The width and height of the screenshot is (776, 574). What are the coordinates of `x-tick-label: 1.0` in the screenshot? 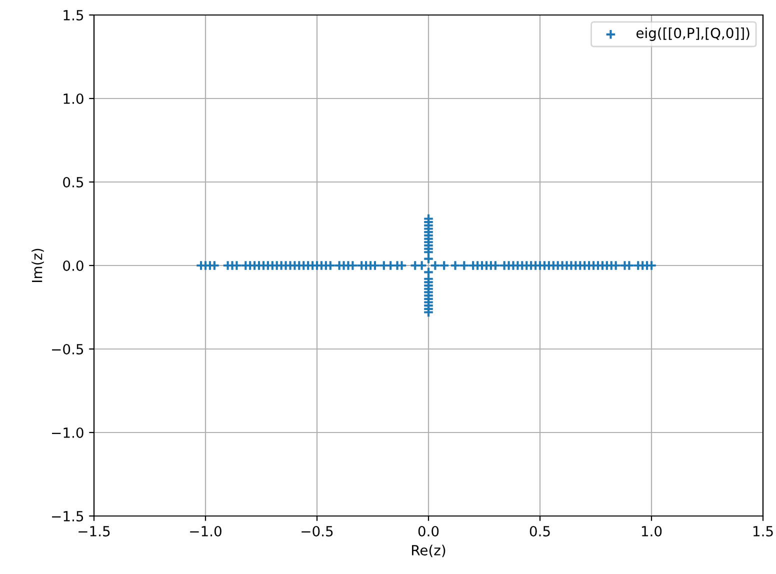 It's located at (652, 531).